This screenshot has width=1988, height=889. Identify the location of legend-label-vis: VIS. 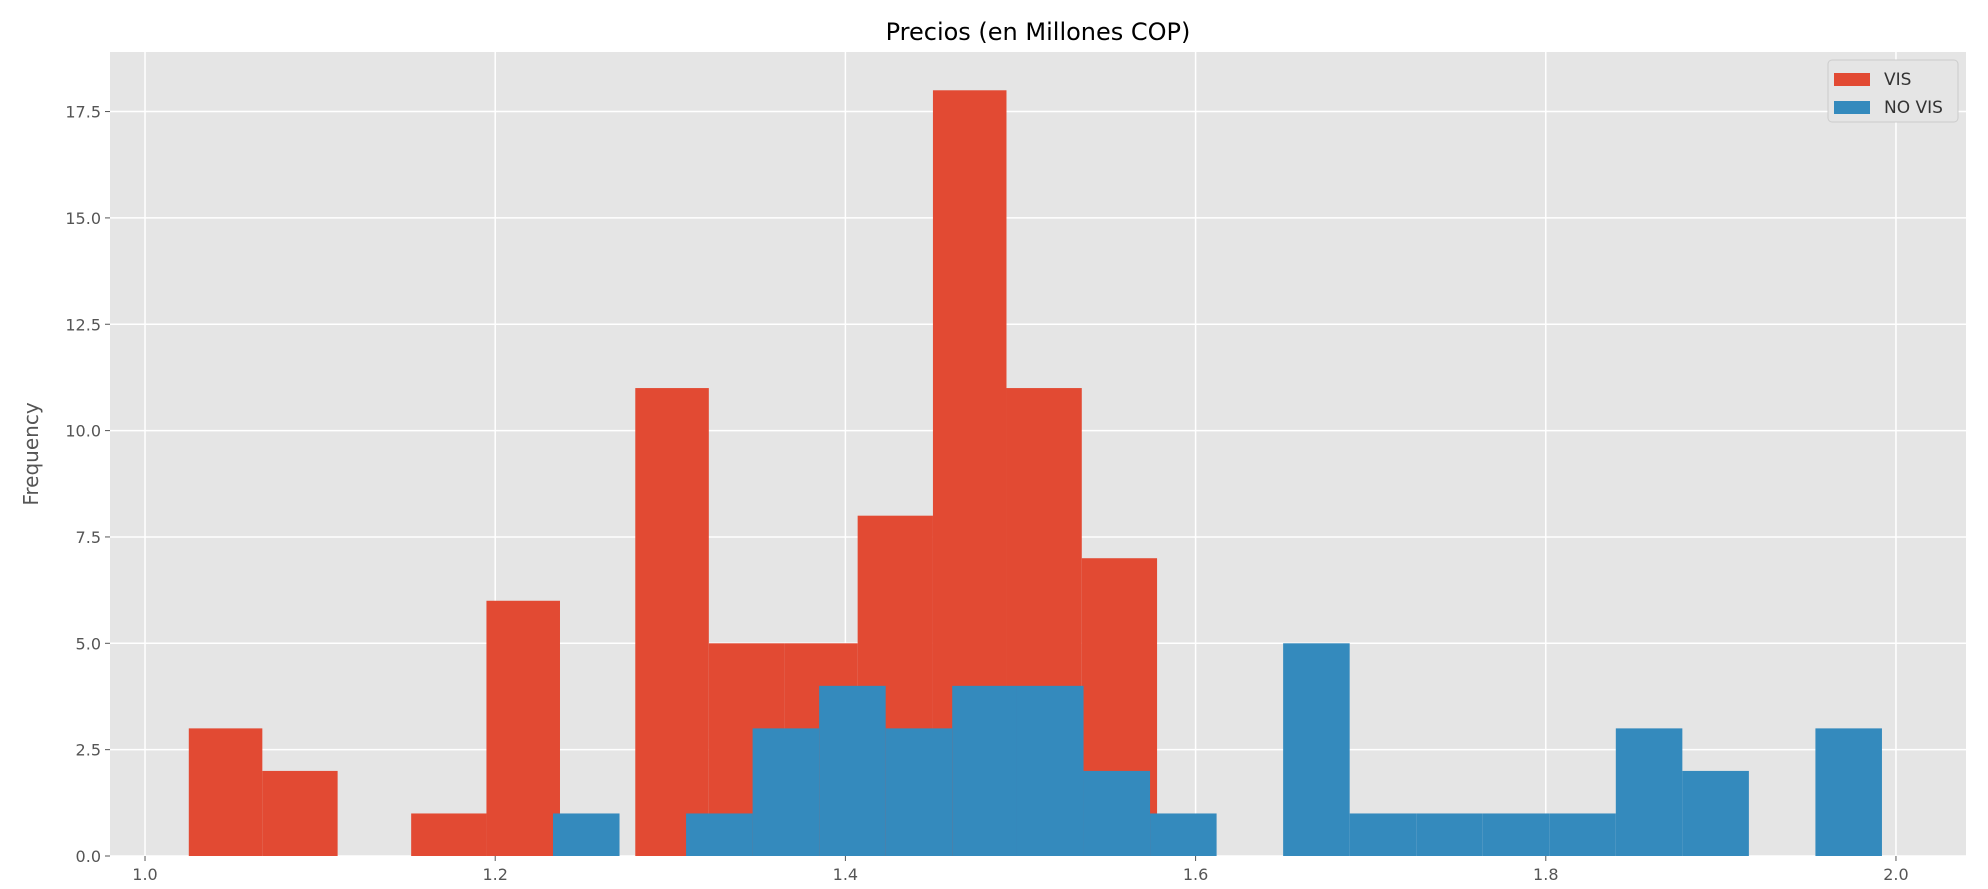
(1897, 80).